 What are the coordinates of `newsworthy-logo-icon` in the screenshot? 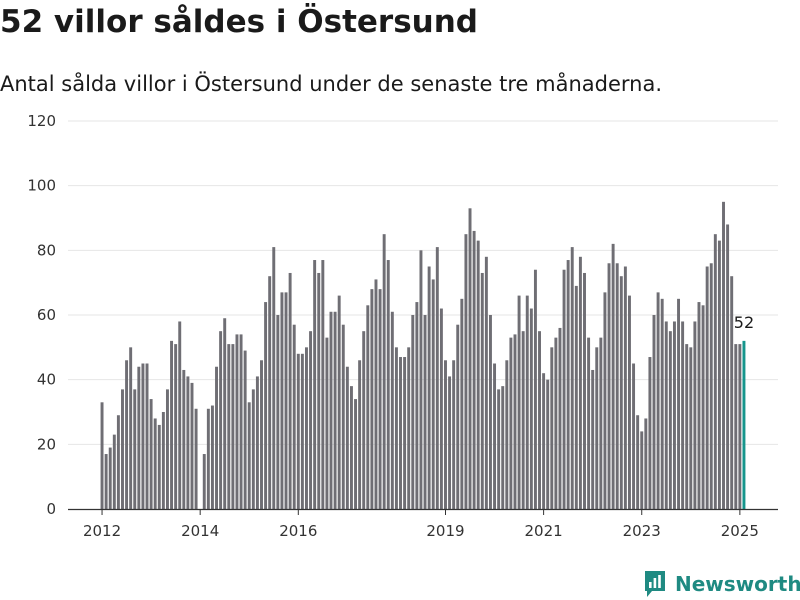 It's located at (655, 584).